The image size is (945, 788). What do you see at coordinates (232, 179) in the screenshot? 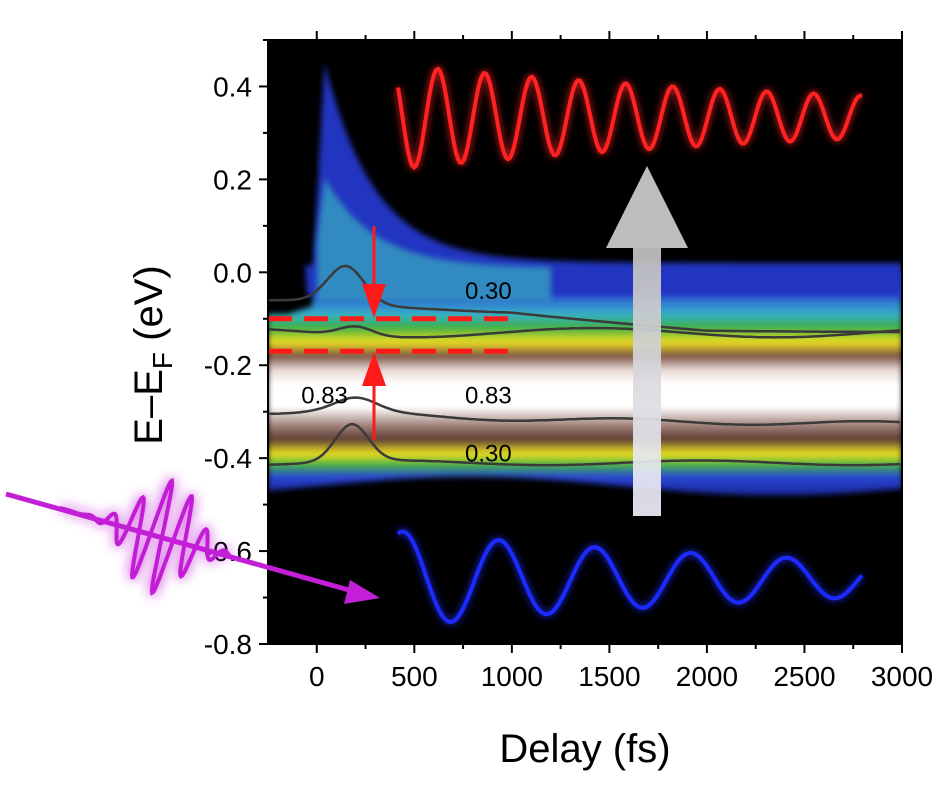
I see `y-tick-label: 0.2` at bounding box center [232, 179].